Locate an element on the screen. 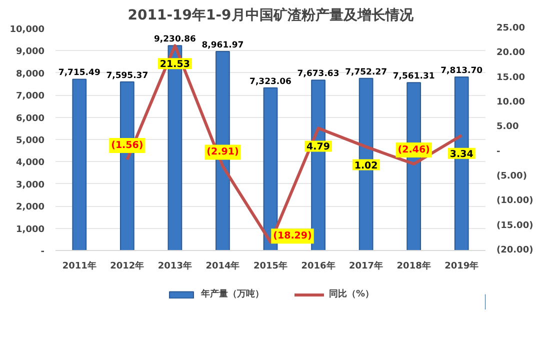 This screenshot has height=339, width=554. data-label: 7,561.31 is located at coordinates (413, 77).